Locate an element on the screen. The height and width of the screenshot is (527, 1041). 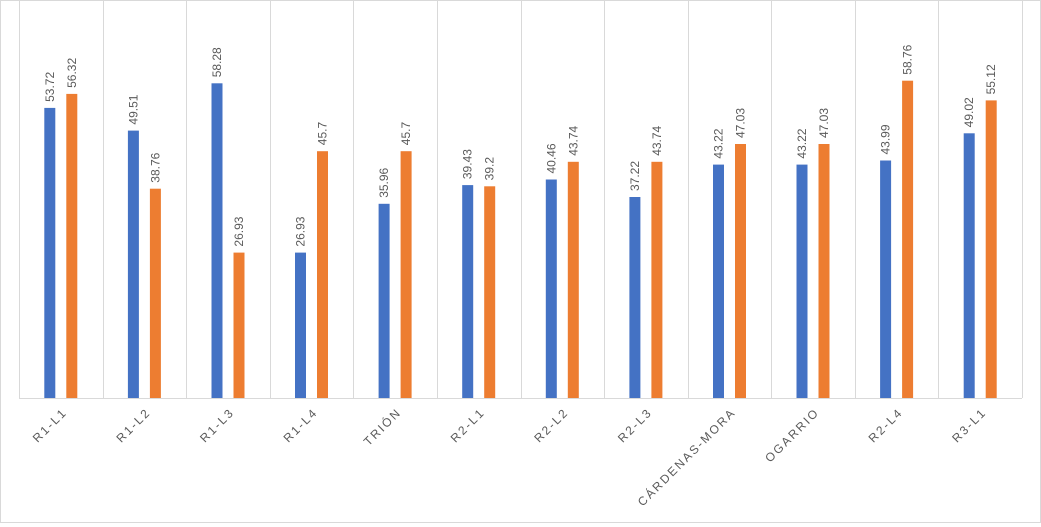
data-label: 39.43 is located at coordinates (468, 164).